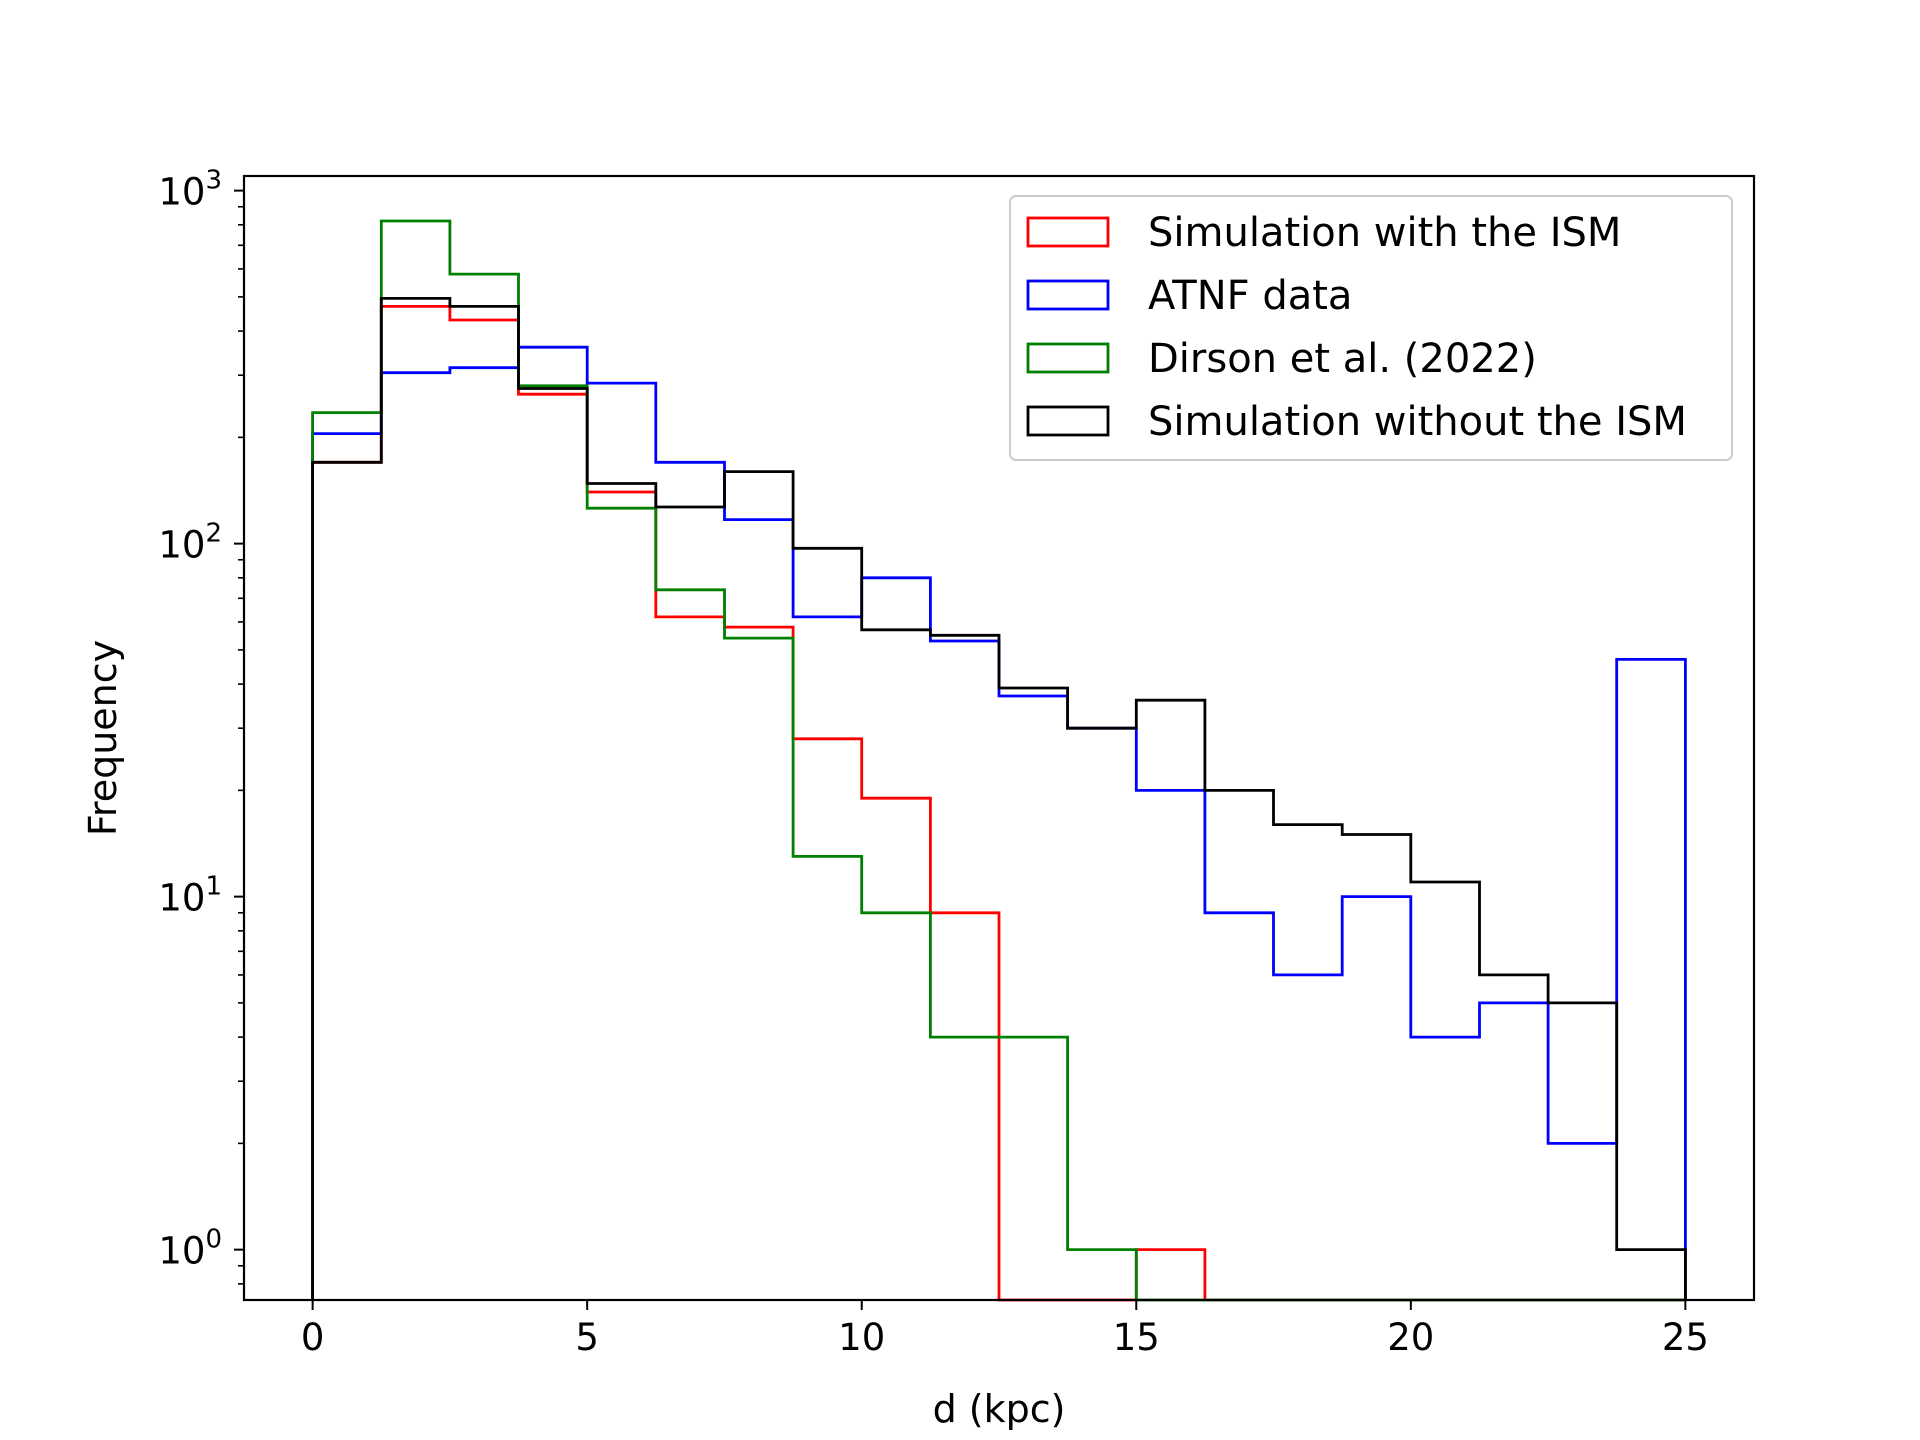 This screenshot has height=1440, width=1920. Describe the element at coordinates (313, 1337) in the screenshot. I see `x-tick-label: 0` at that location.